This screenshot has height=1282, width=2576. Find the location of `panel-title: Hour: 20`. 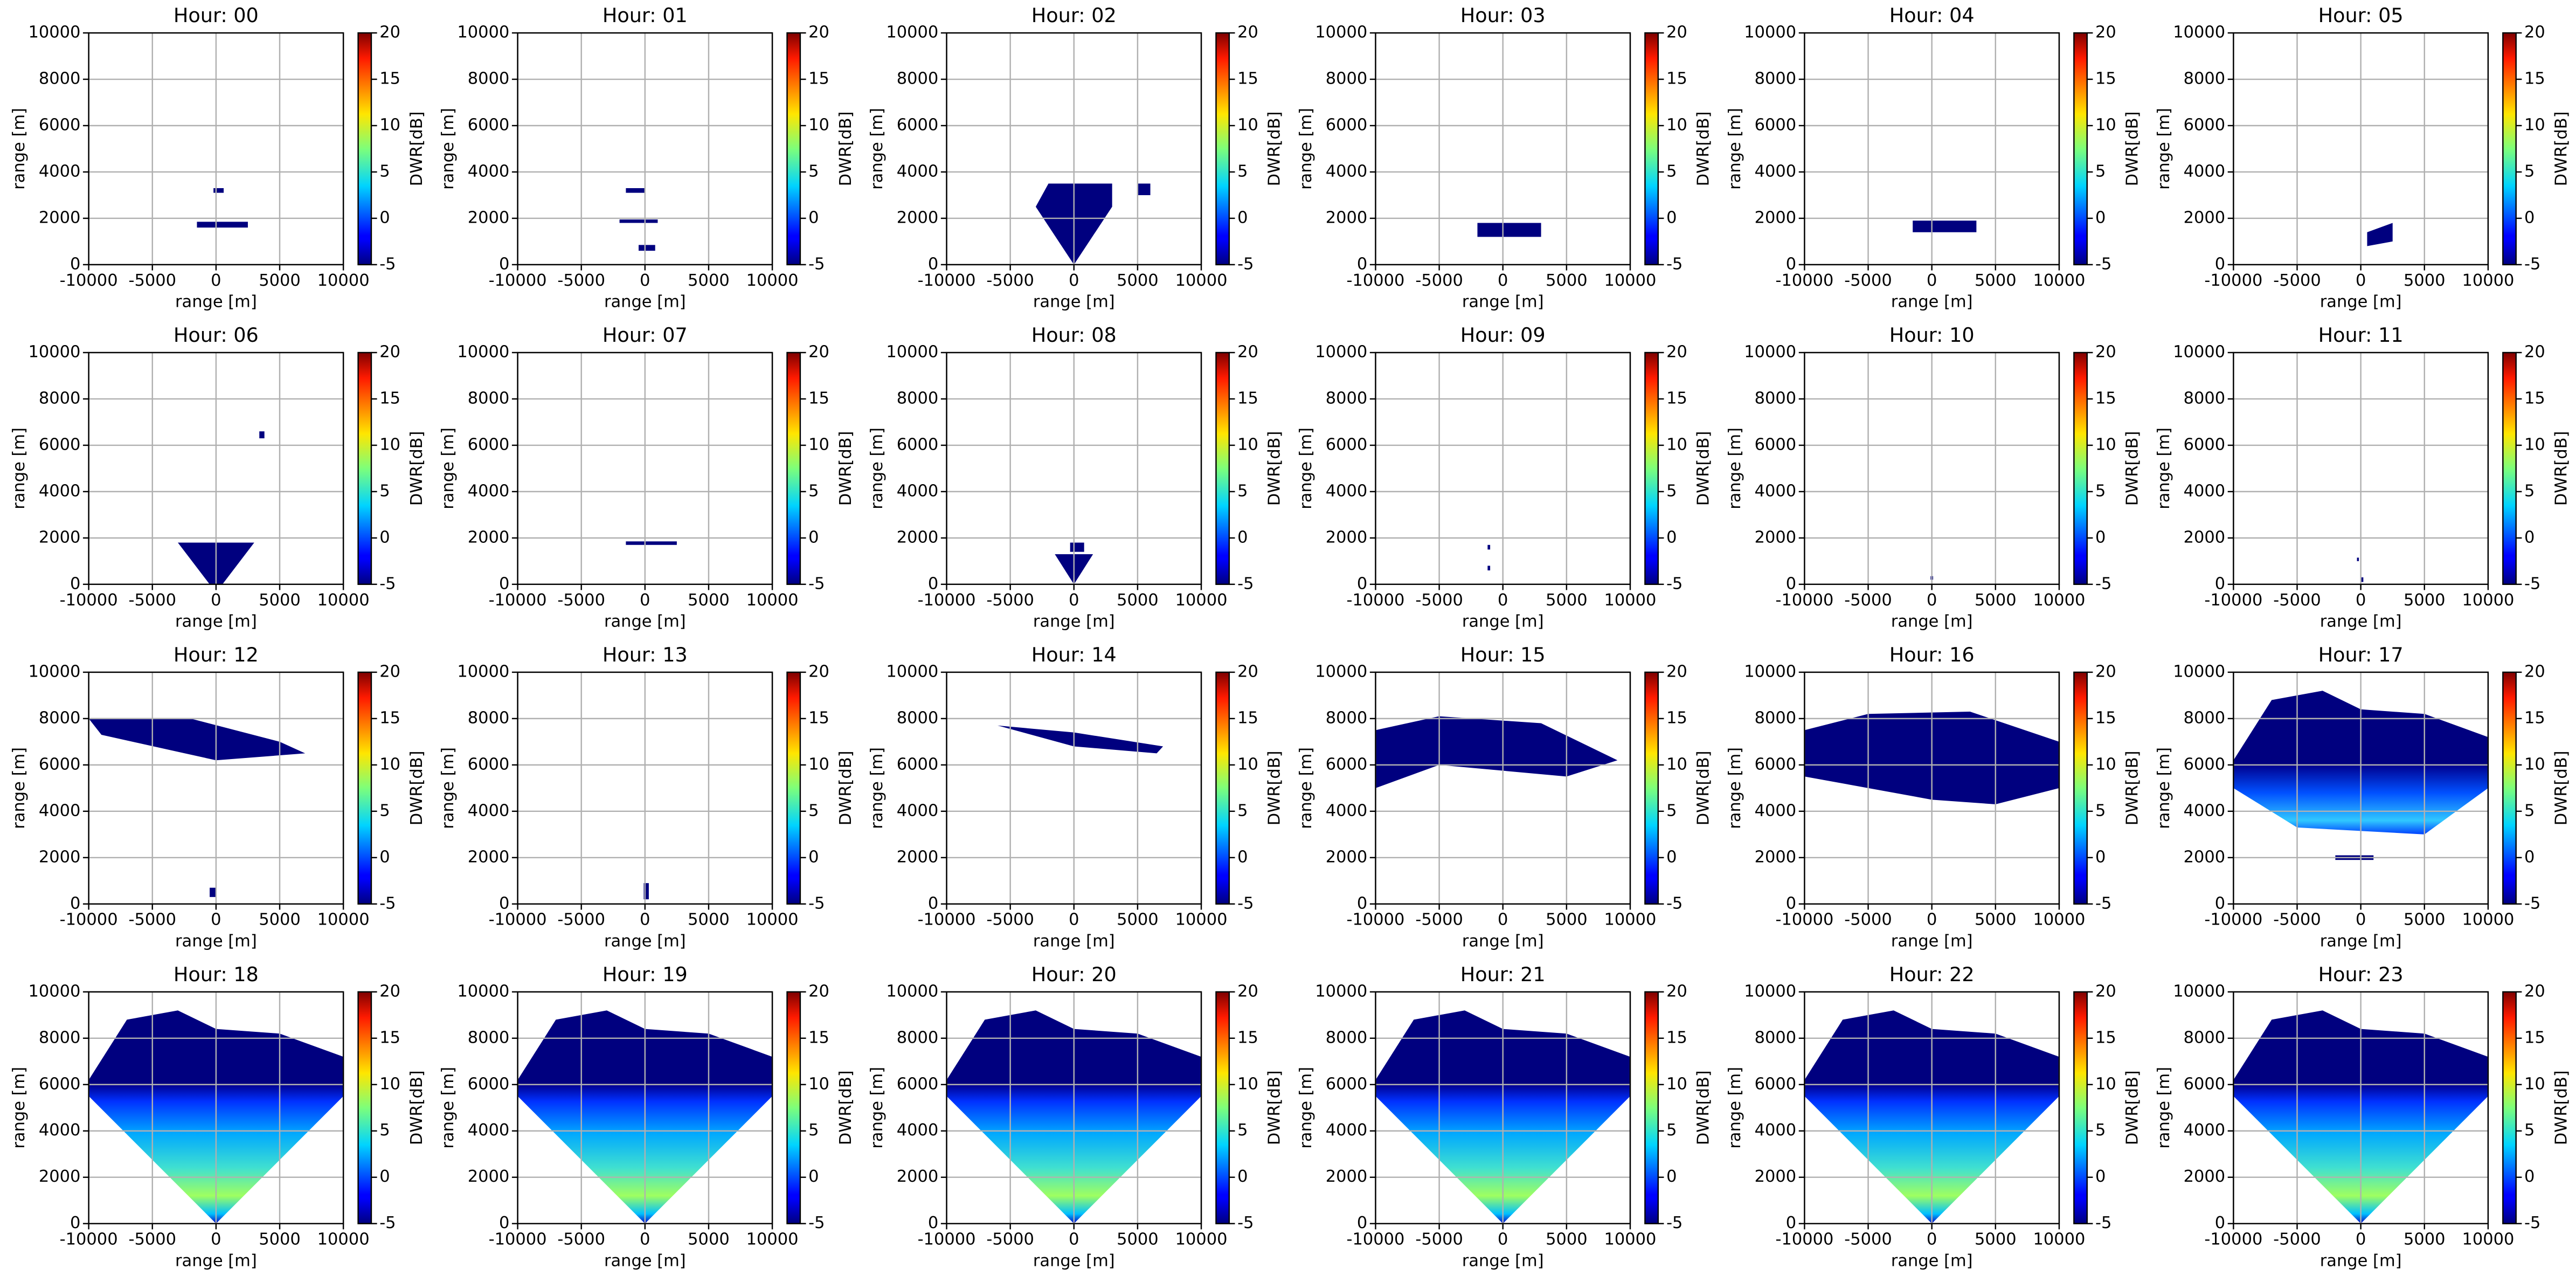

panel-title: Hour: 20 is located at coordinates (1074, 974).